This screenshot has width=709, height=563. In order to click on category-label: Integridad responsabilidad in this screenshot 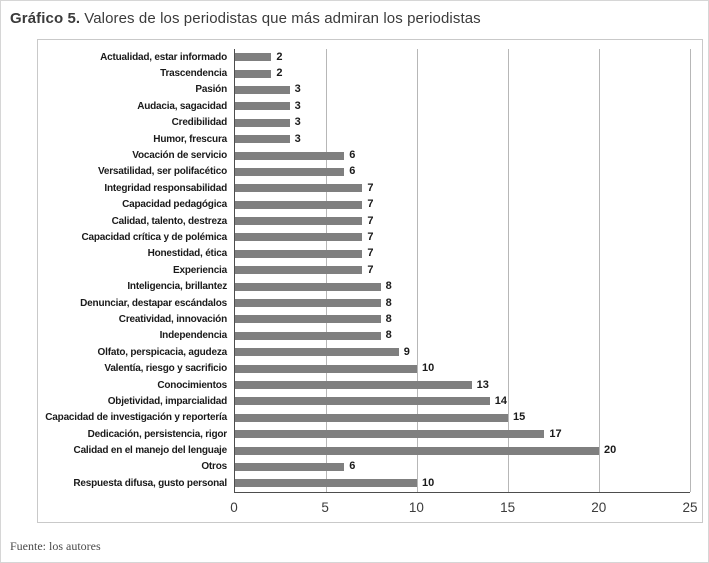, I will do `click(165, 188)`.